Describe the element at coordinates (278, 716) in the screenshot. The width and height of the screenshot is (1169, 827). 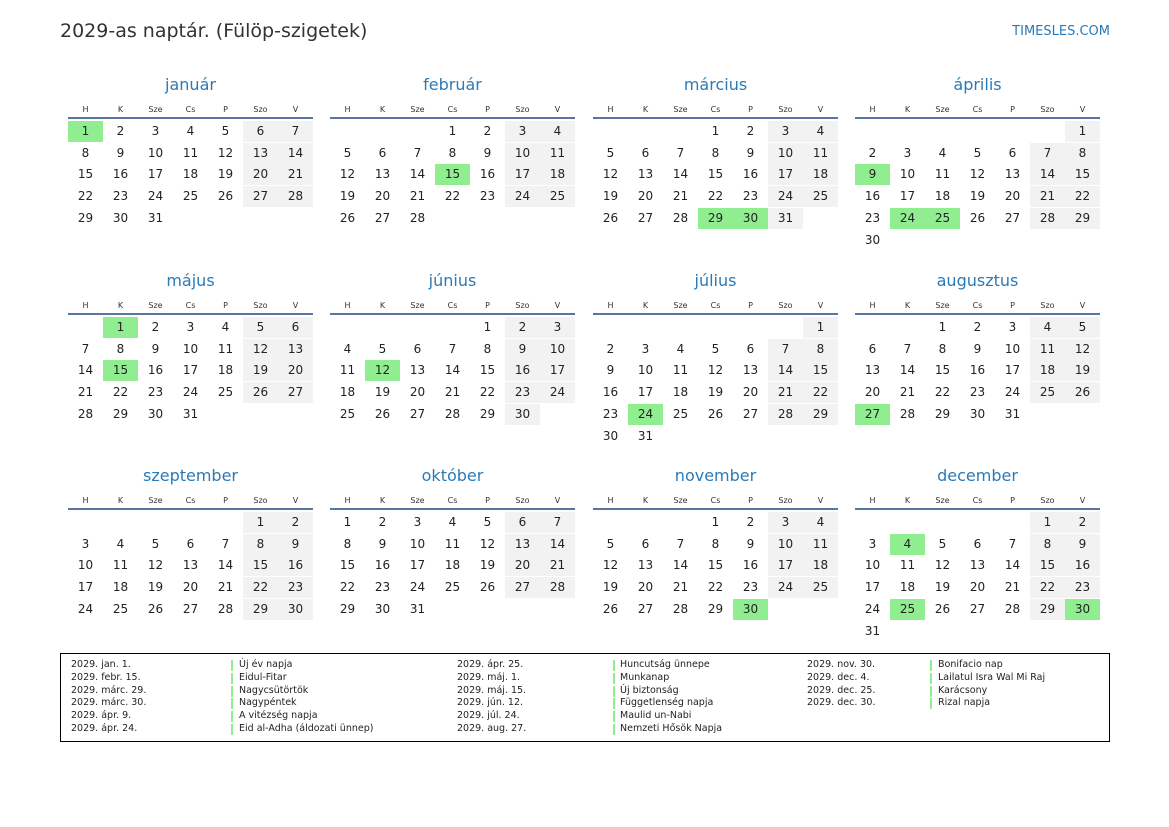
I see `holiday-name: A vitézség napja` at that location.